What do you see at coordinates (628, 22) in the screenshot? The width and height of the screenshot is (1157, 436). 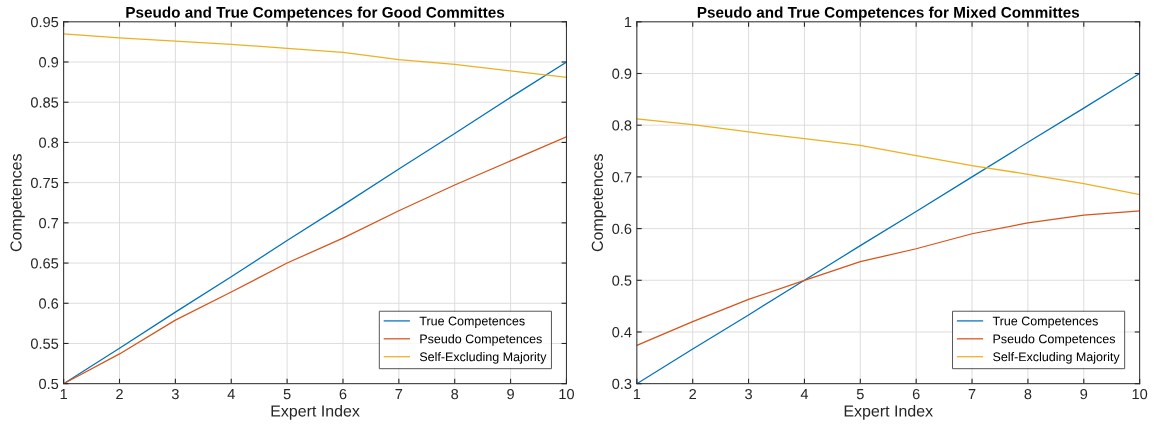 I see `y-tick-label: 1` at bounding box center [628, 22].